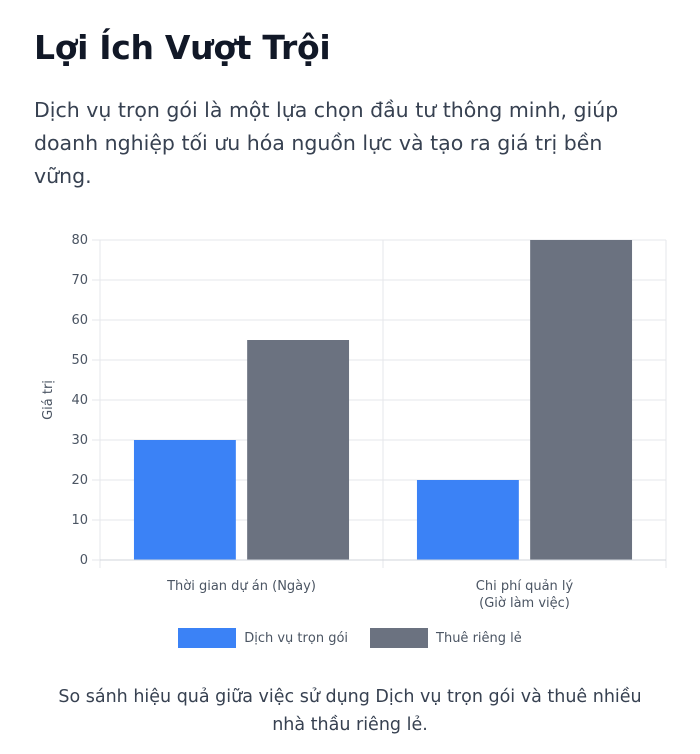  Describe the element at coordinates (296, 638) in the screenshot. I see `legend-label: Dịch vụ trọn gói` at that location.